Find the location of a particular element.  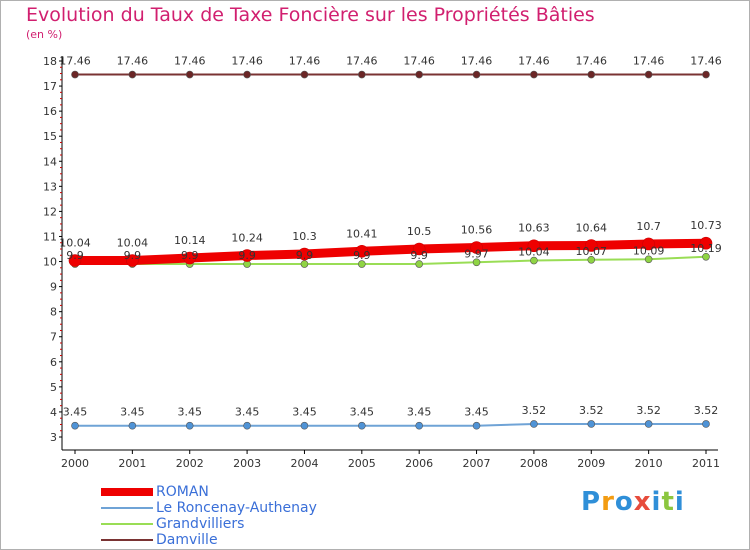

x-tick-label: 2004 is located at coordinates (304, 463).